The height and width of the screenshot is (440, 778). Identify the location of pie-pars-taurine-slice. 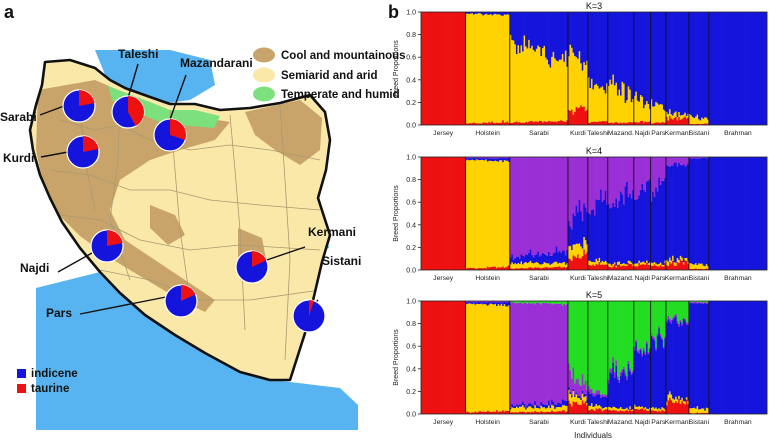
(188, 293).